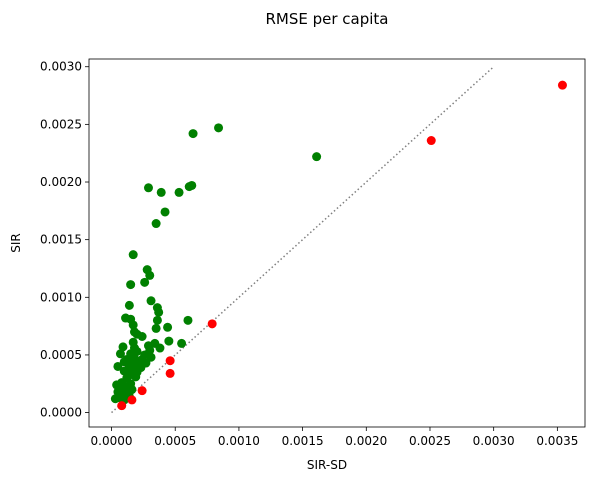 This screenshot has height=480, width=593. What do you see at coordinates (303, 441) in the screenshot?
I see `x-tick-label: 0.0015` at bounding box center [303, 441].